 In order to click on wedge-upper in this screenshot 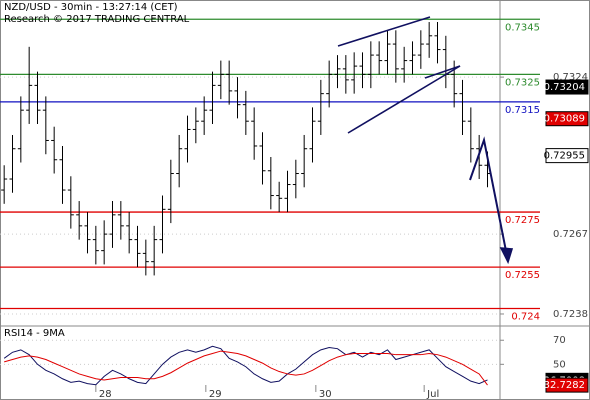, I will do `click(384, 31)`.